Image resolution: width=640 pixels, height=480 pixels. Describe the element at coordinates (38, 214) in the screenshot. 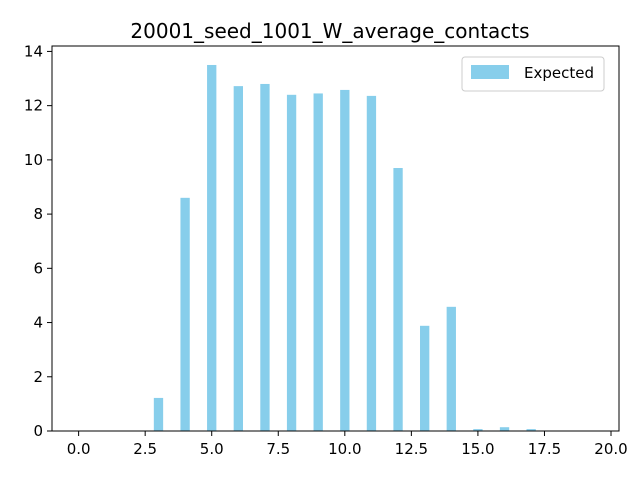

I see `y-tick-label: 8` at that location.